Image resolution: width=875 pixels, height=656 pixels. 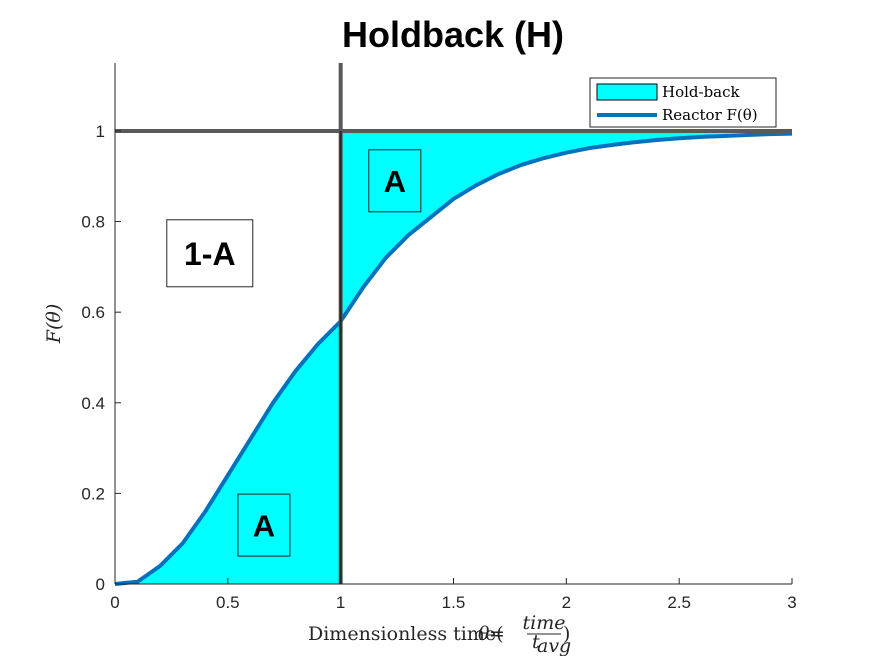 I want to click on x-axis-label-equals: =, so click(x=497, y=634).